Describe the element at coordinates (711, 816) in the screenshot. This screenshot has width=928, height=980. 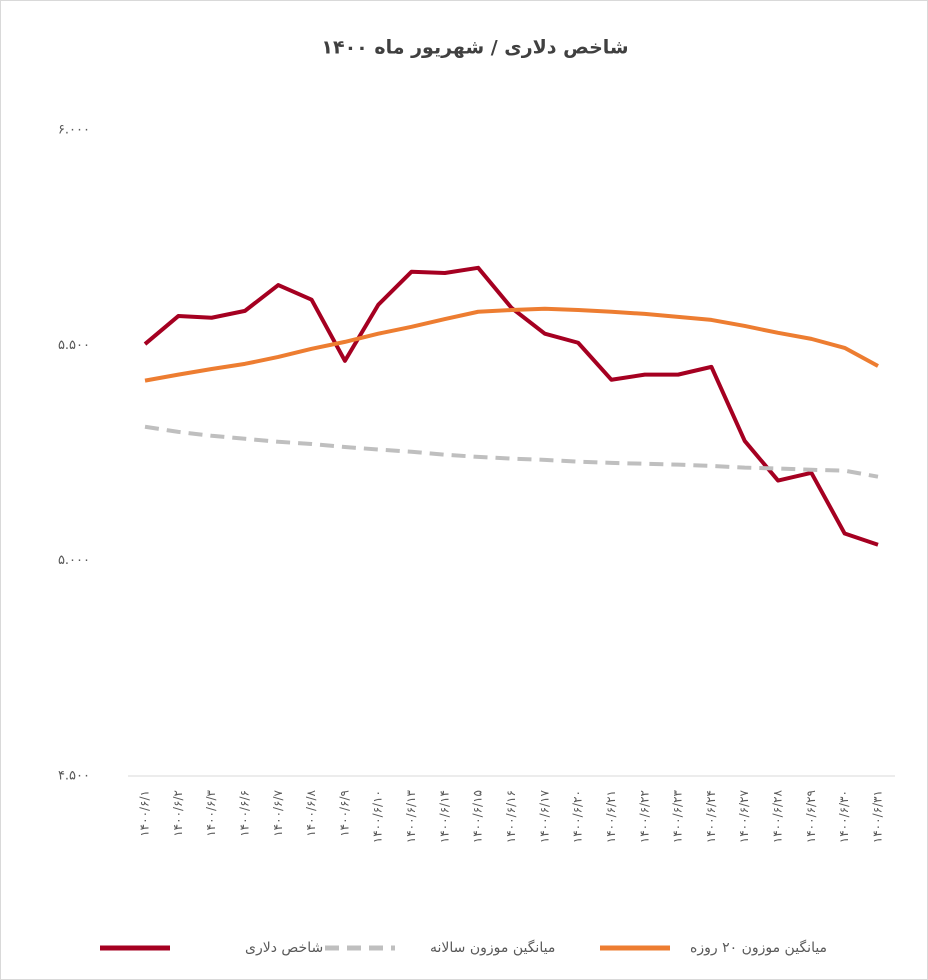
I see `x-tick-label: ۱۴۰۰/۶/۲۴` at that location.